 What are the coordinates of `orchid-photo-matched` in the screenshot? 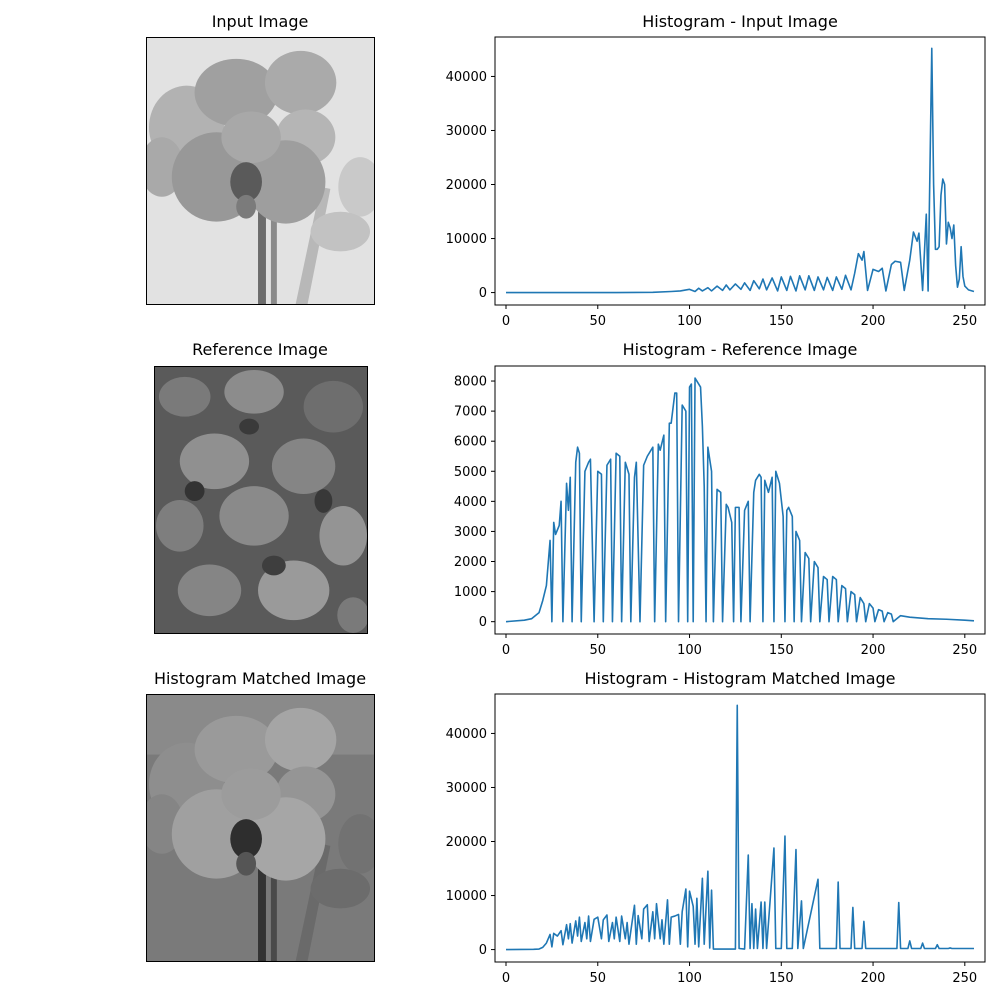 It's located at (260, 828).